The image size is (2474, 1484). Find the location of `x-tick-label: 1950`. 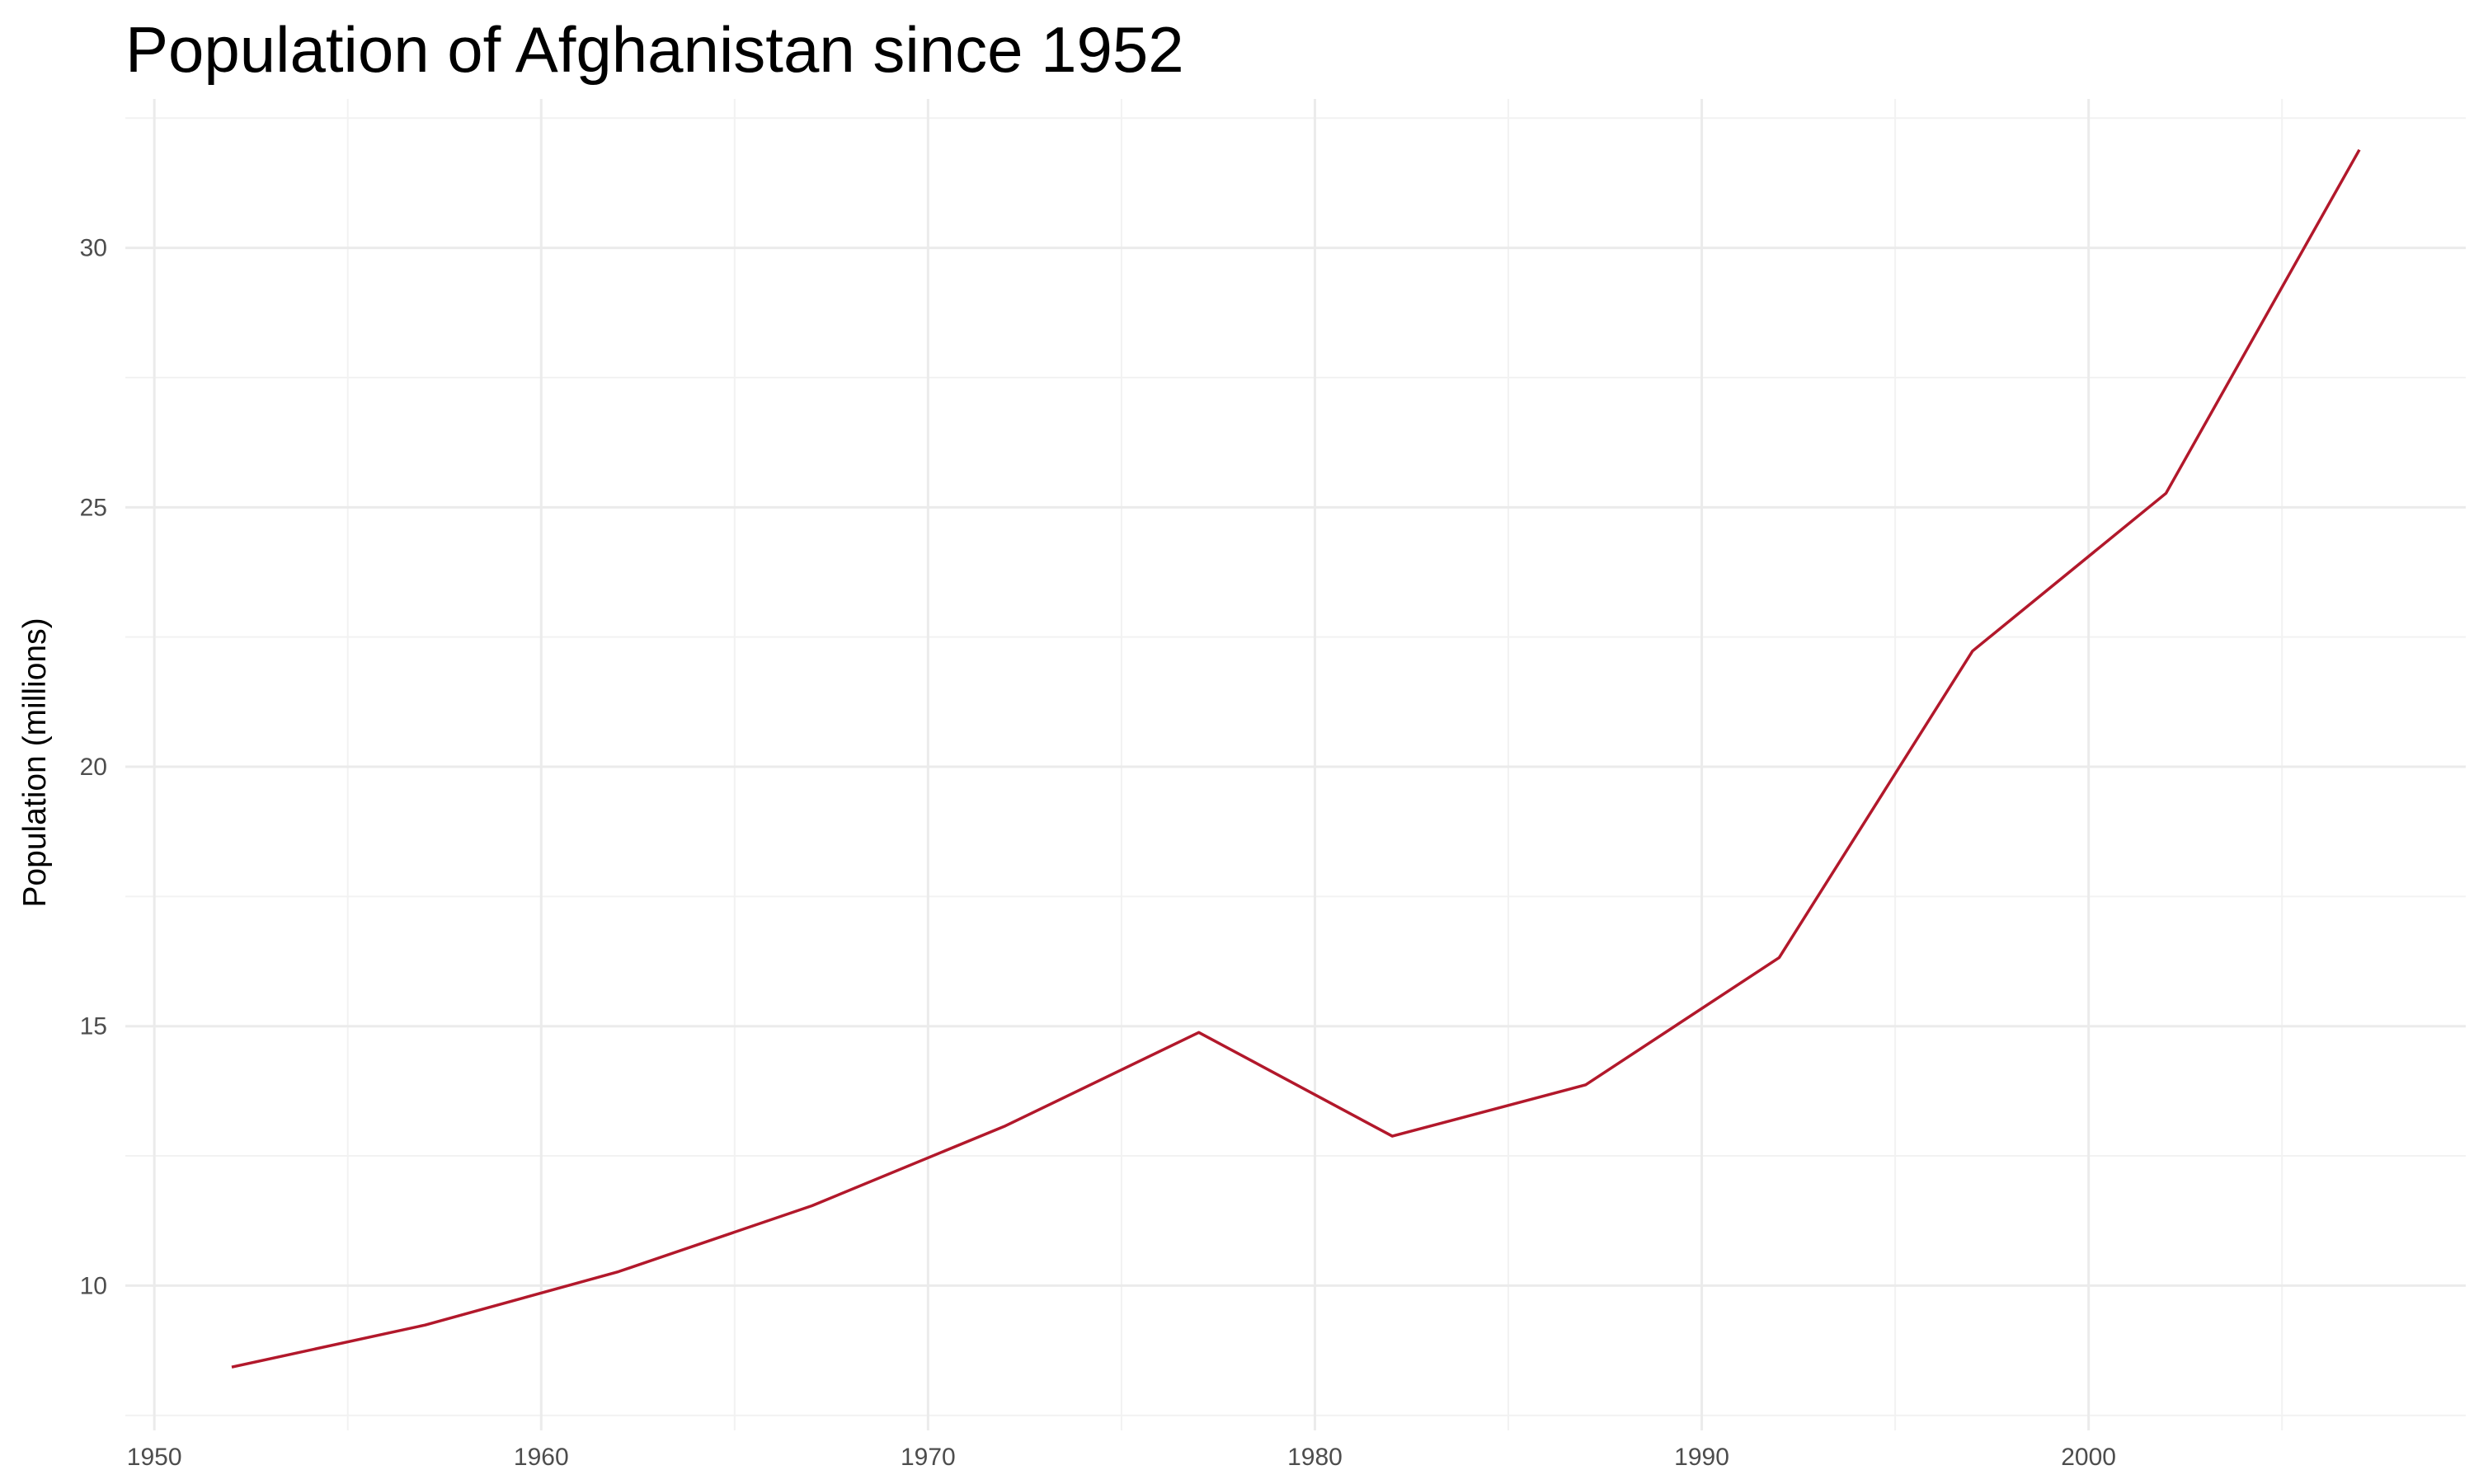

x-tick-label: 1950 is located at coordinates (154, 1457).